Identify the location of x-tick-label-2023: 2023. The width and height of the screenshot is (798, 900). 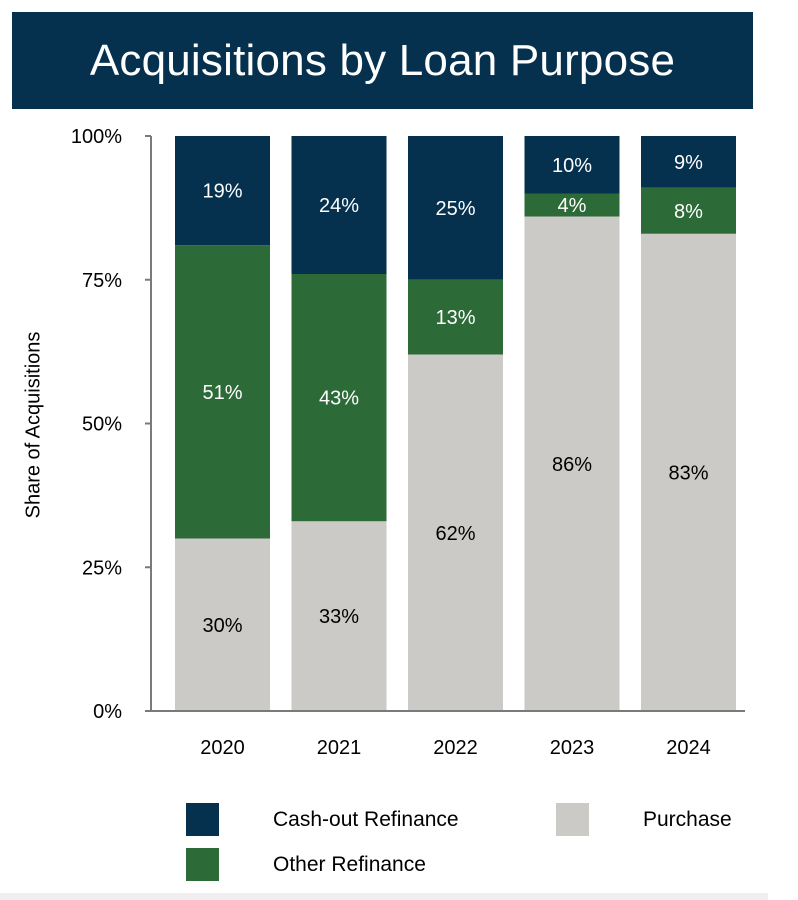
(572, 748).